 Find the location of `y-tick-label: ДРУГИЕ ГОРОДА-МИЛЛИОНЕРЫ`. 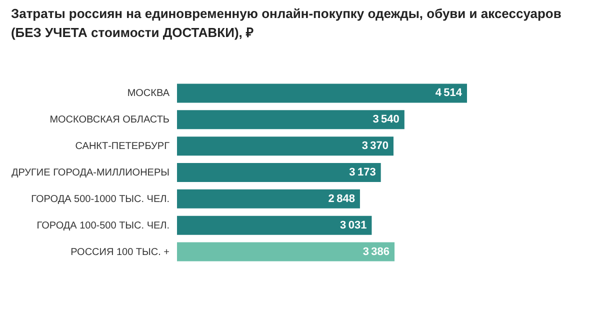

y-tick-label: ДРУГИЕ ГОРОДА-МИЛЛИОНЕРЫ is located at coordinates (90, 173).